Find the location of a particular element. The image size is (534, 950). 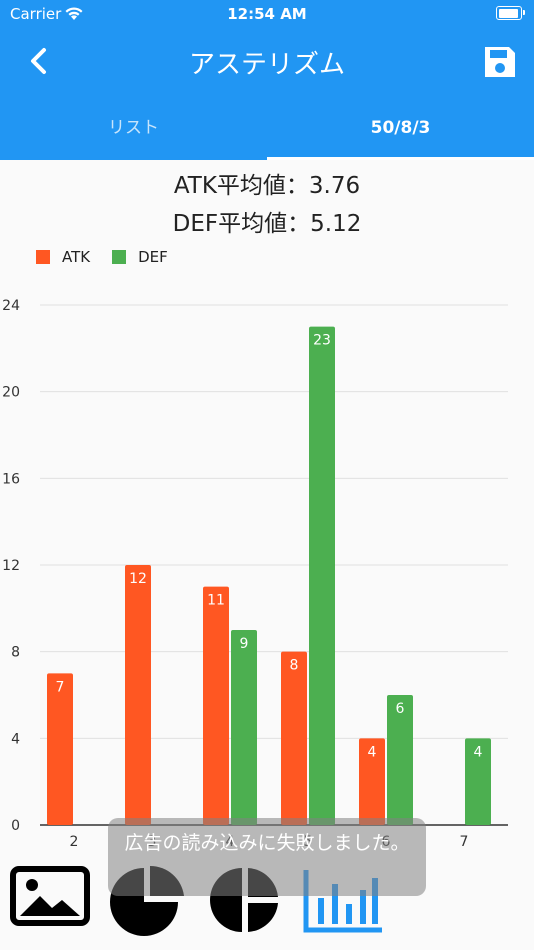

tab-bar: リスト 50/8/3 is located at coordinates (267, 130).